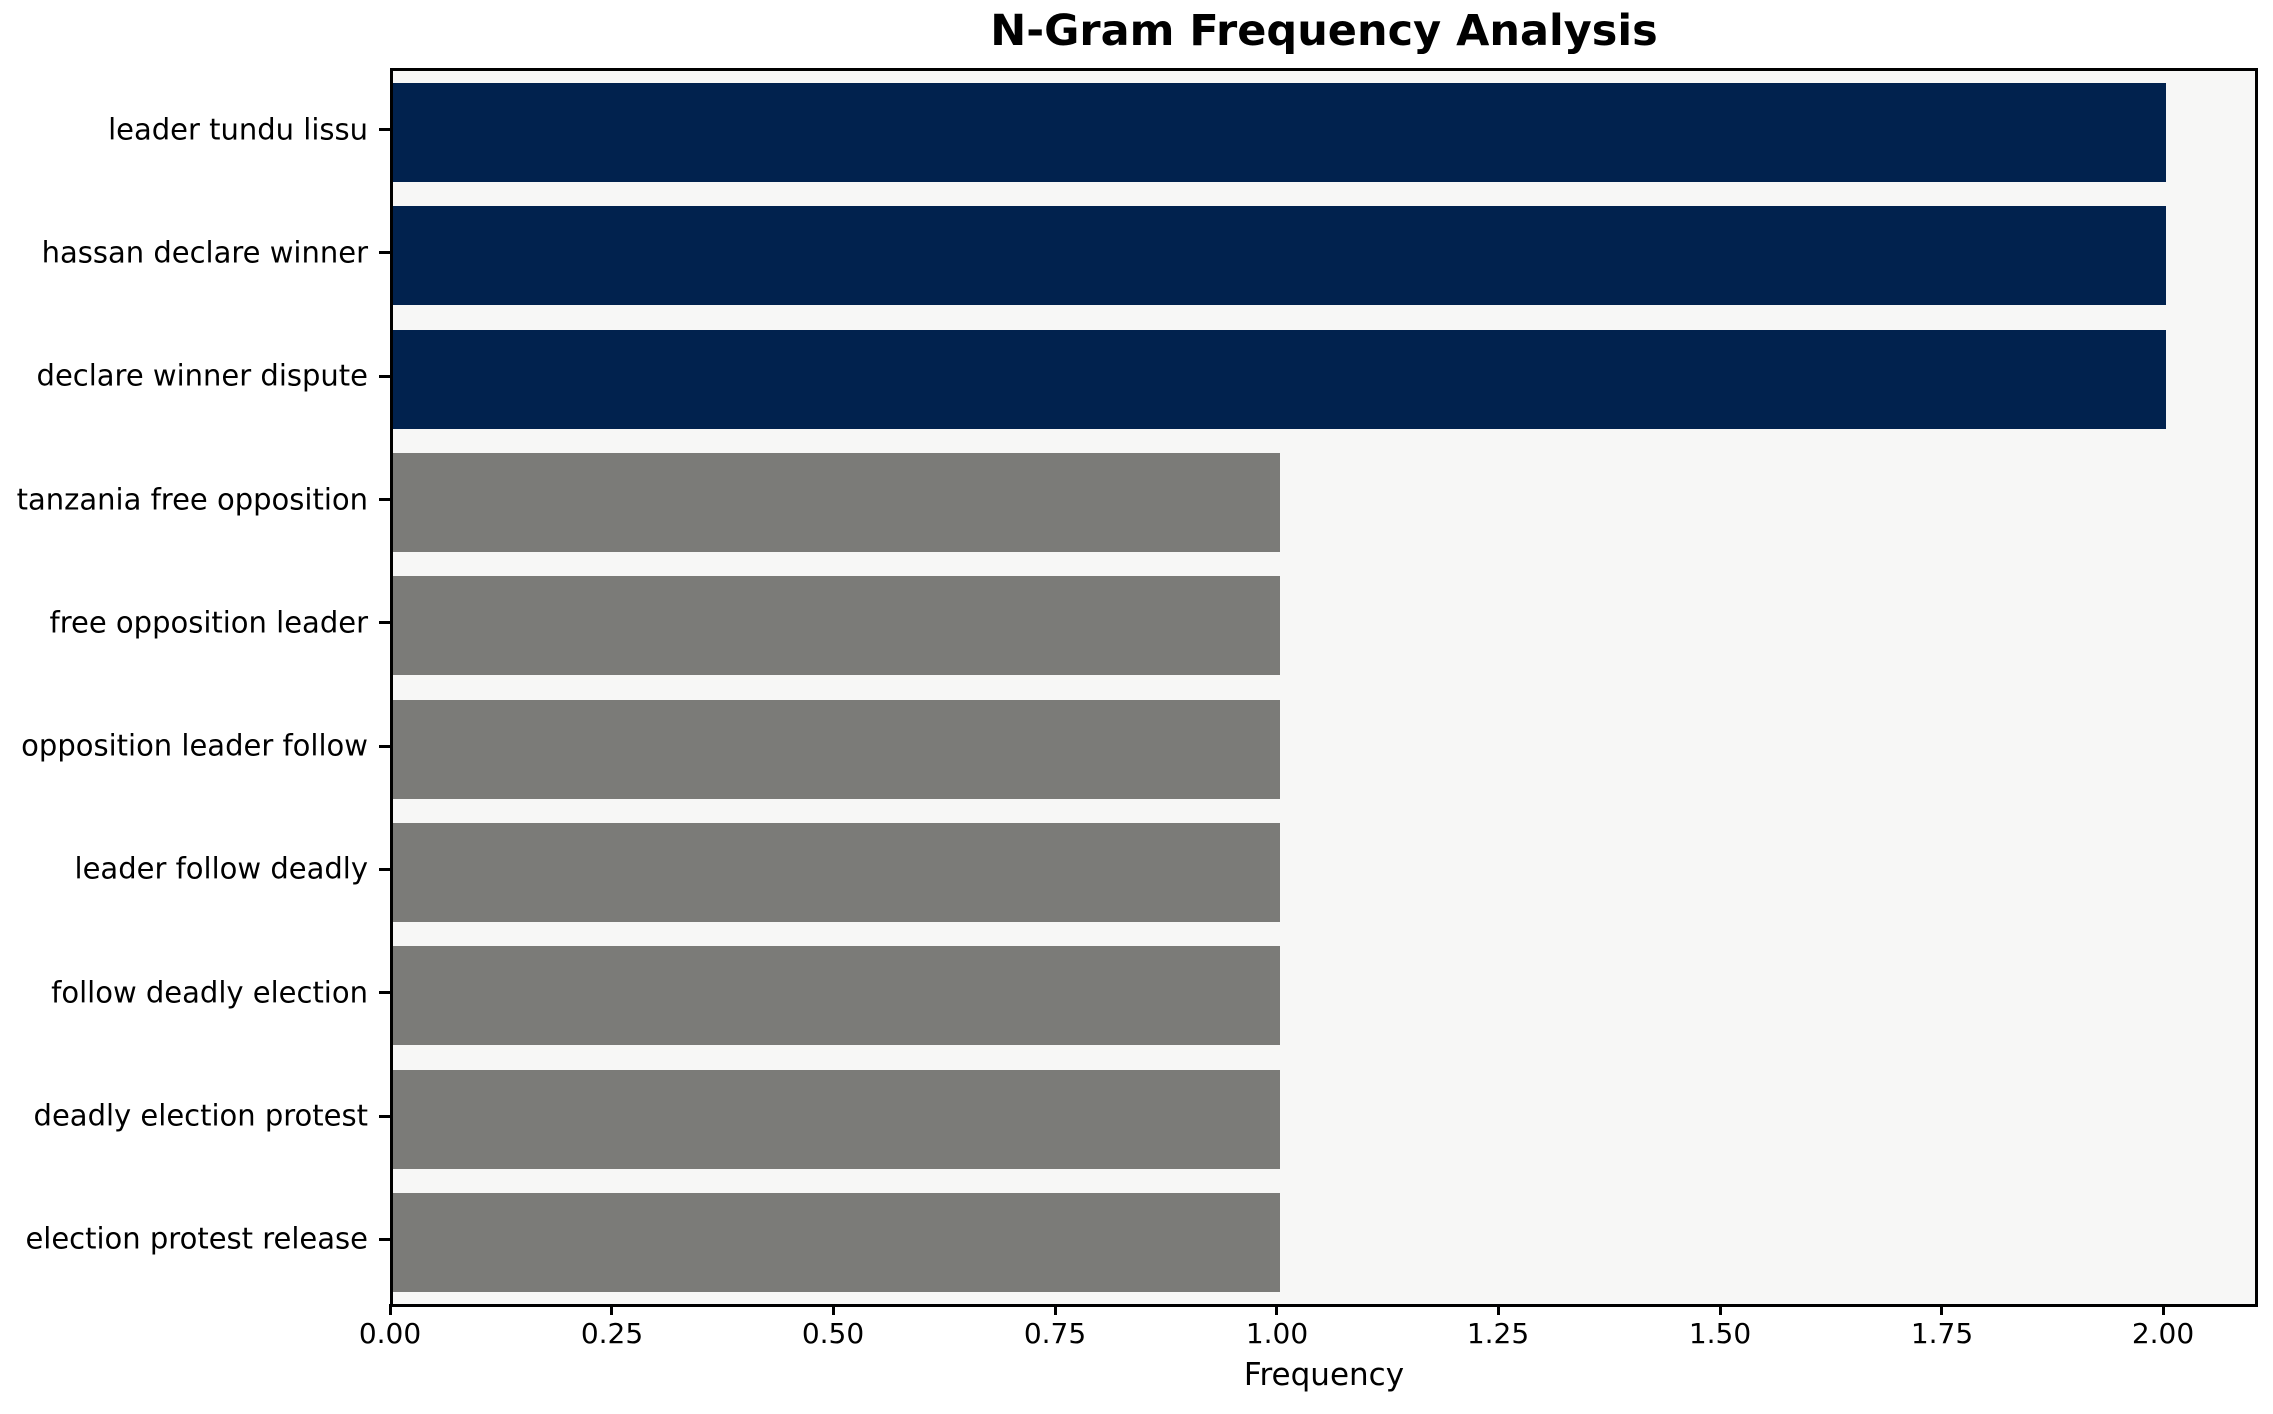 The height and width of the screenshot is (1414, 2273). What do you see at coordinates (1498, 1333) in the screenshot?
I see `x-tick-label: 1.25` at bounding box center [1498, 1333].